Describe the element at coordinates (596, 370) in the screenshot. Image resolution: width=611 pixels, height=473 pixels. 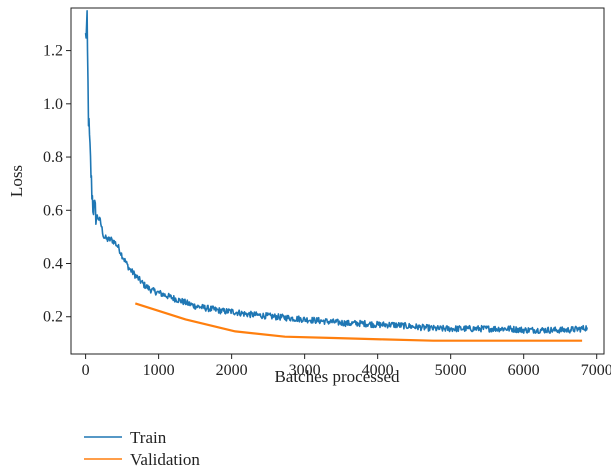
I see `x-tick-label: 7000` at that location.